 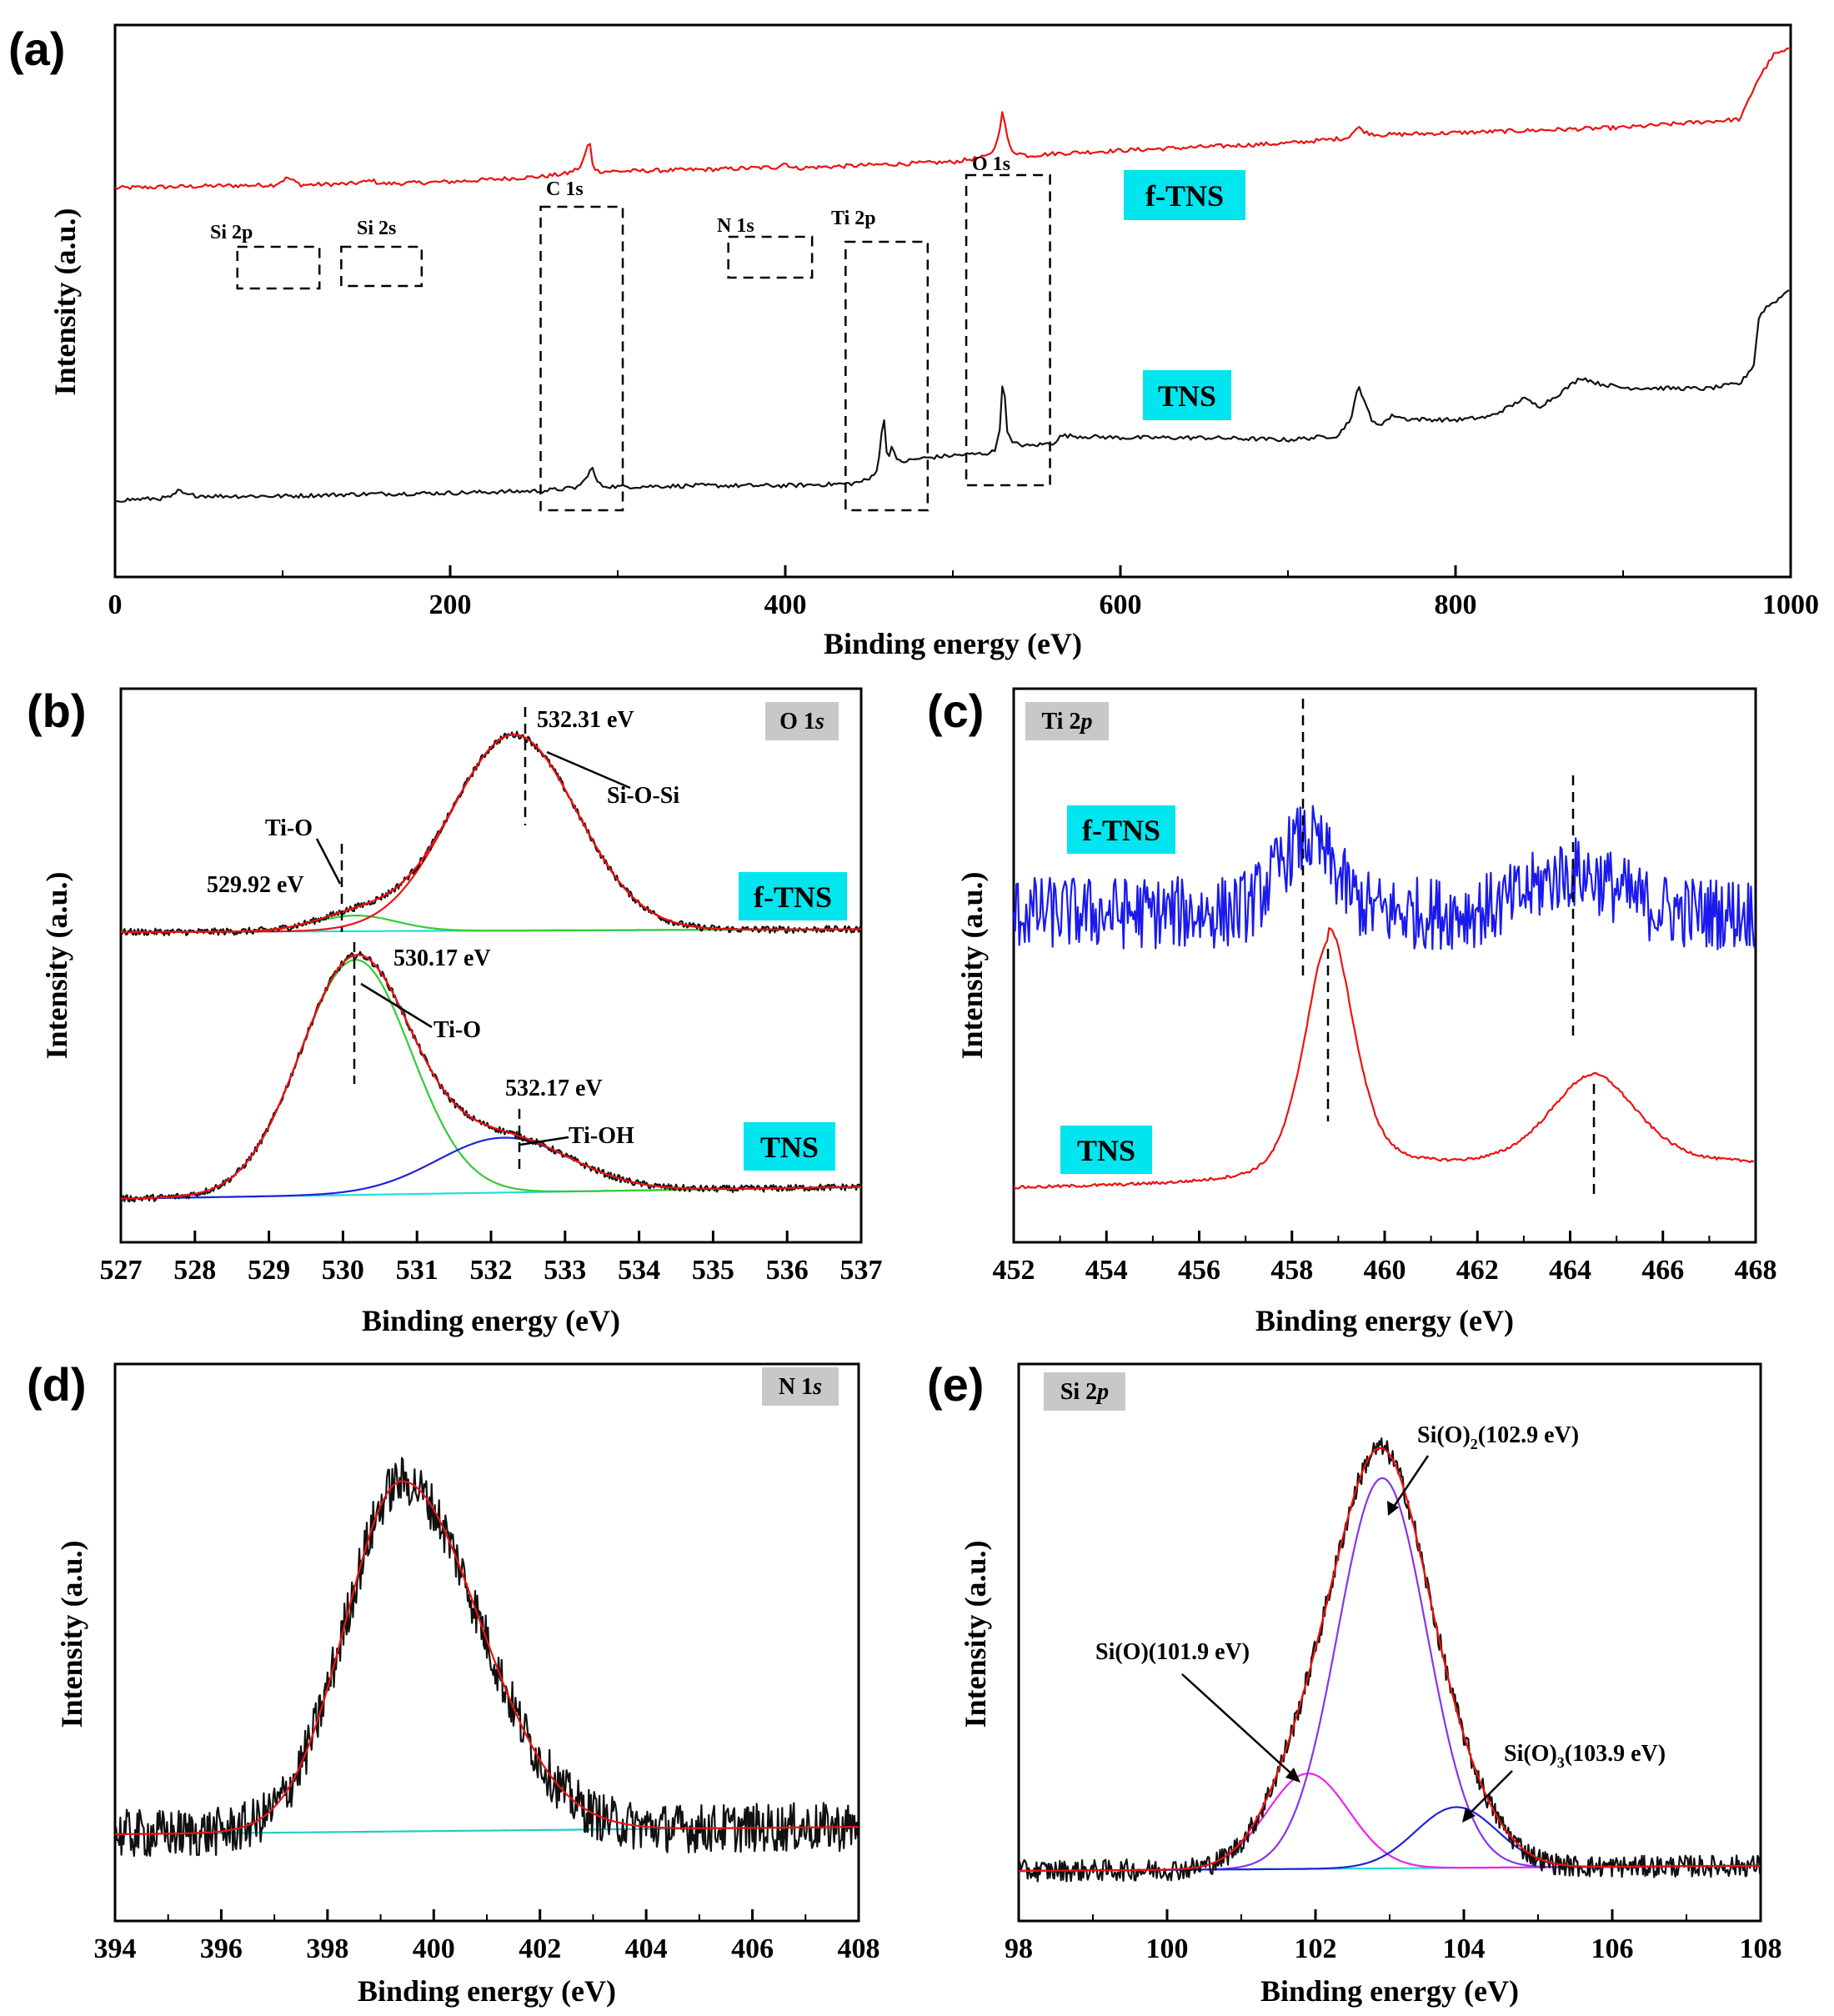 I want to click on series-d, so click(x=486, y=1657).